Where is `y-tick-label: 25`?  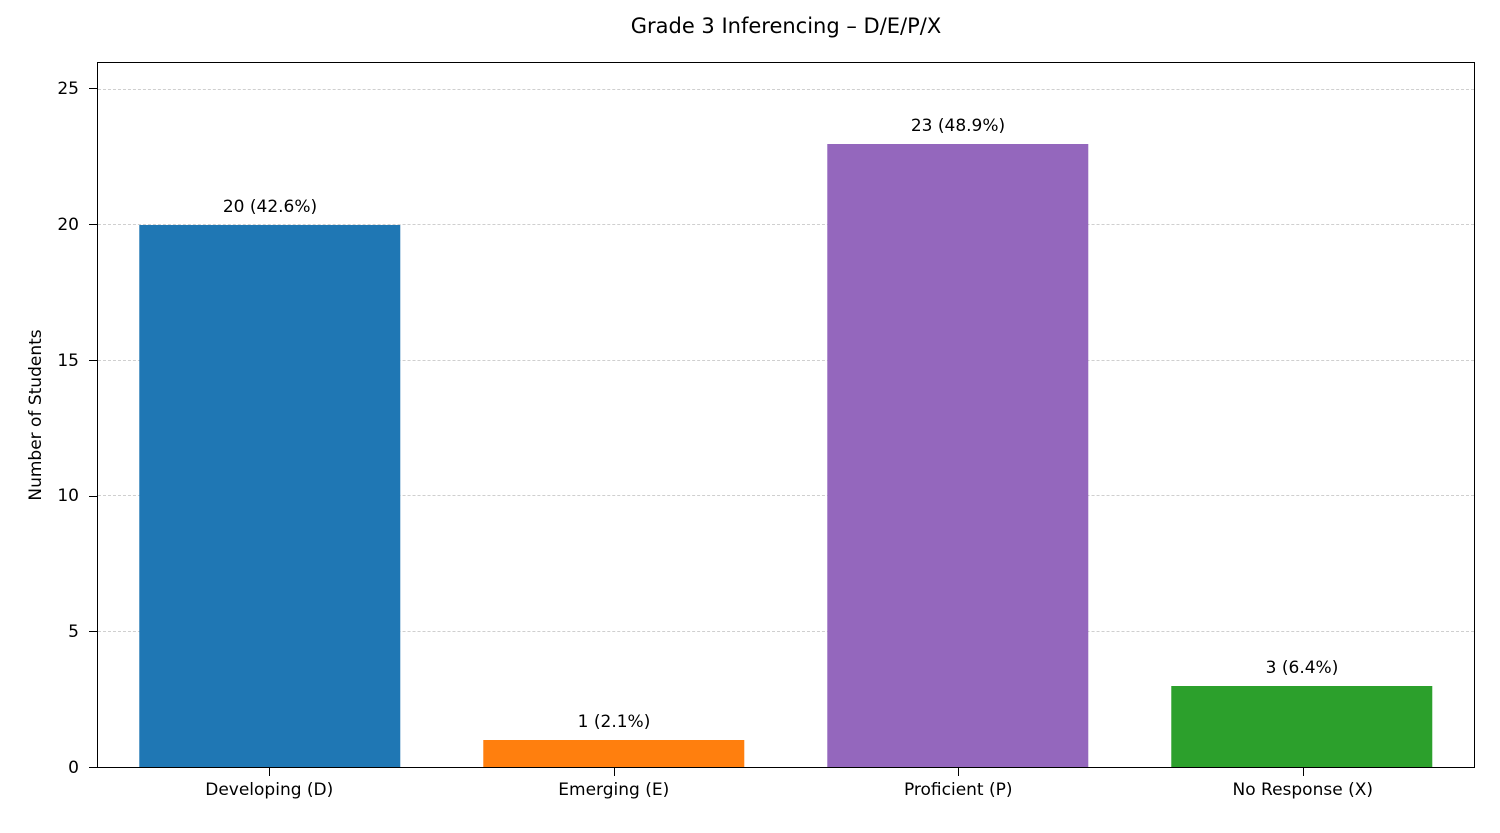 y-tick-label: 25 is located at coordinates (68, 89).